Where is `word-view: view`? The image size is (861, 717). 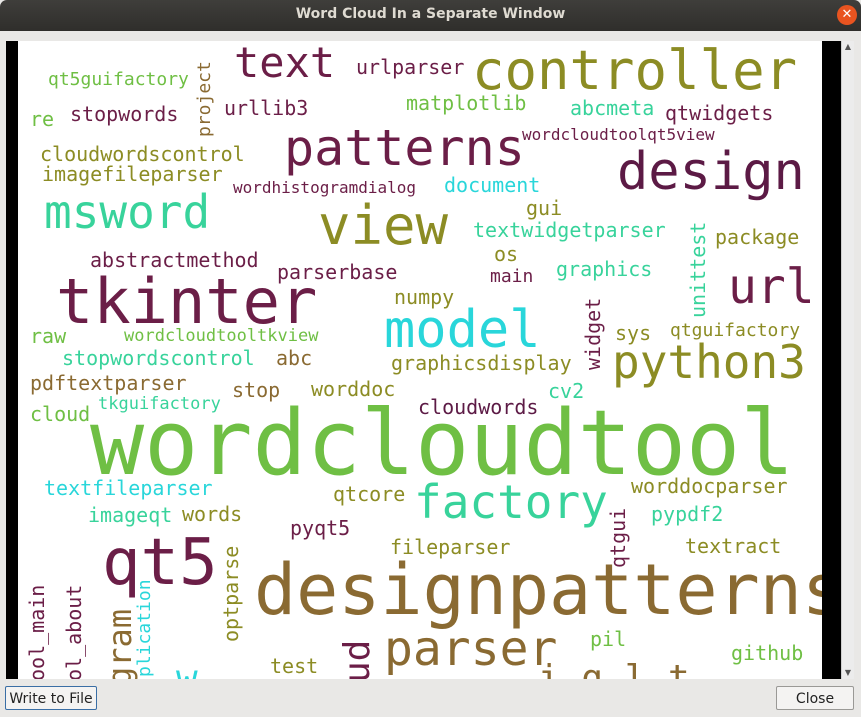 word-view: view is located at coordinates (383, 225).